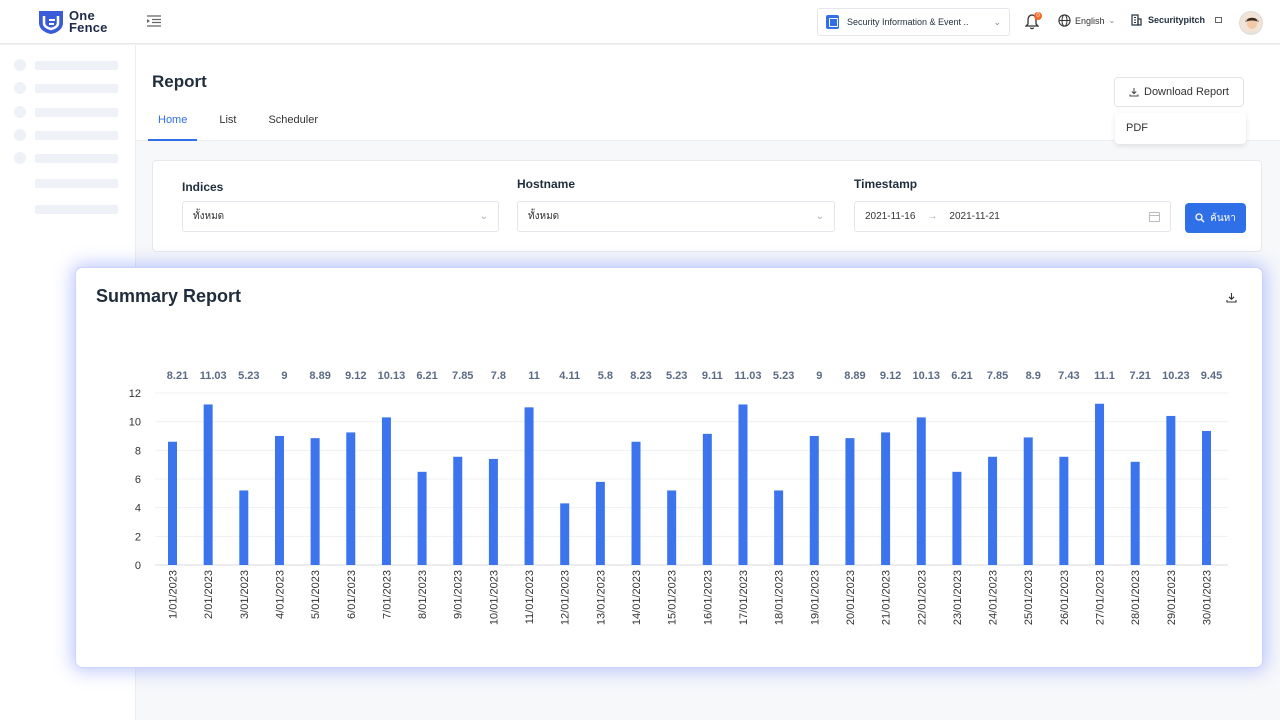  Describe the element at coordinates (1136, 20) in the screenshot. I see `building-icon` at that location.